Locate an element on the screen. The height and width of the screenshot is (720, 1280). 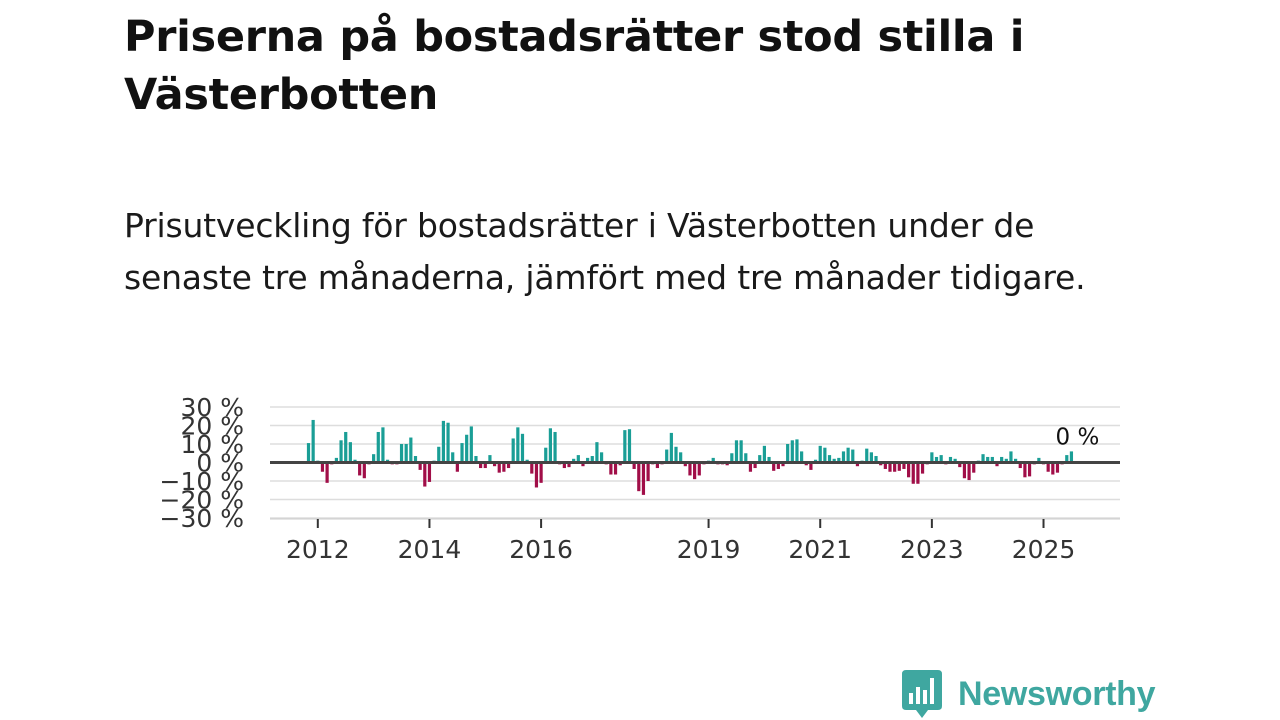
y-tick-label: −20 % is located at coordinates (202, 500).